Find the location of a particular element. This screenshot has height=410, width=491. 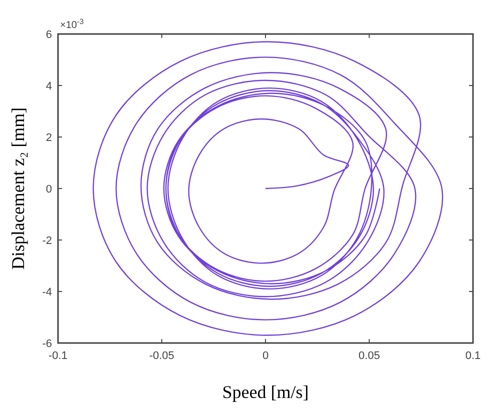

x-tick-label: 0.05 is located at coordinates (369, 356).